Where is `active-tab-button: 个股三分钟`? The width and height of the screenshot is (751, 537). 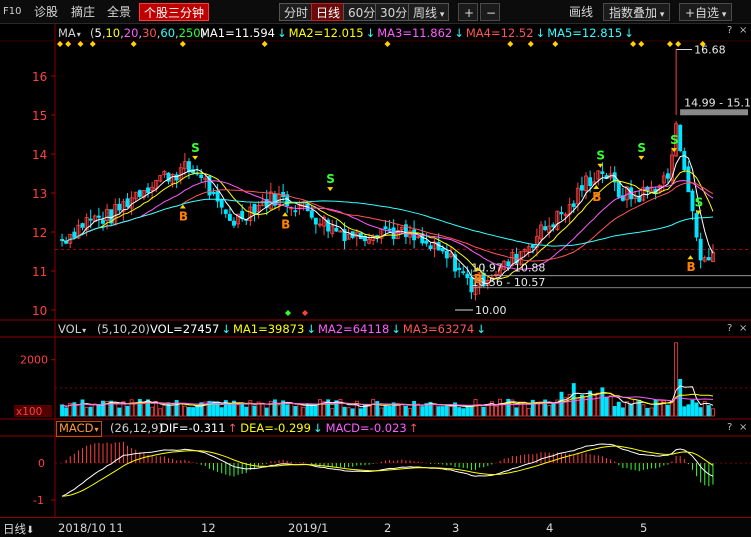
active-tab-button: 个股三分钟 is located at coordinates (174, 12).